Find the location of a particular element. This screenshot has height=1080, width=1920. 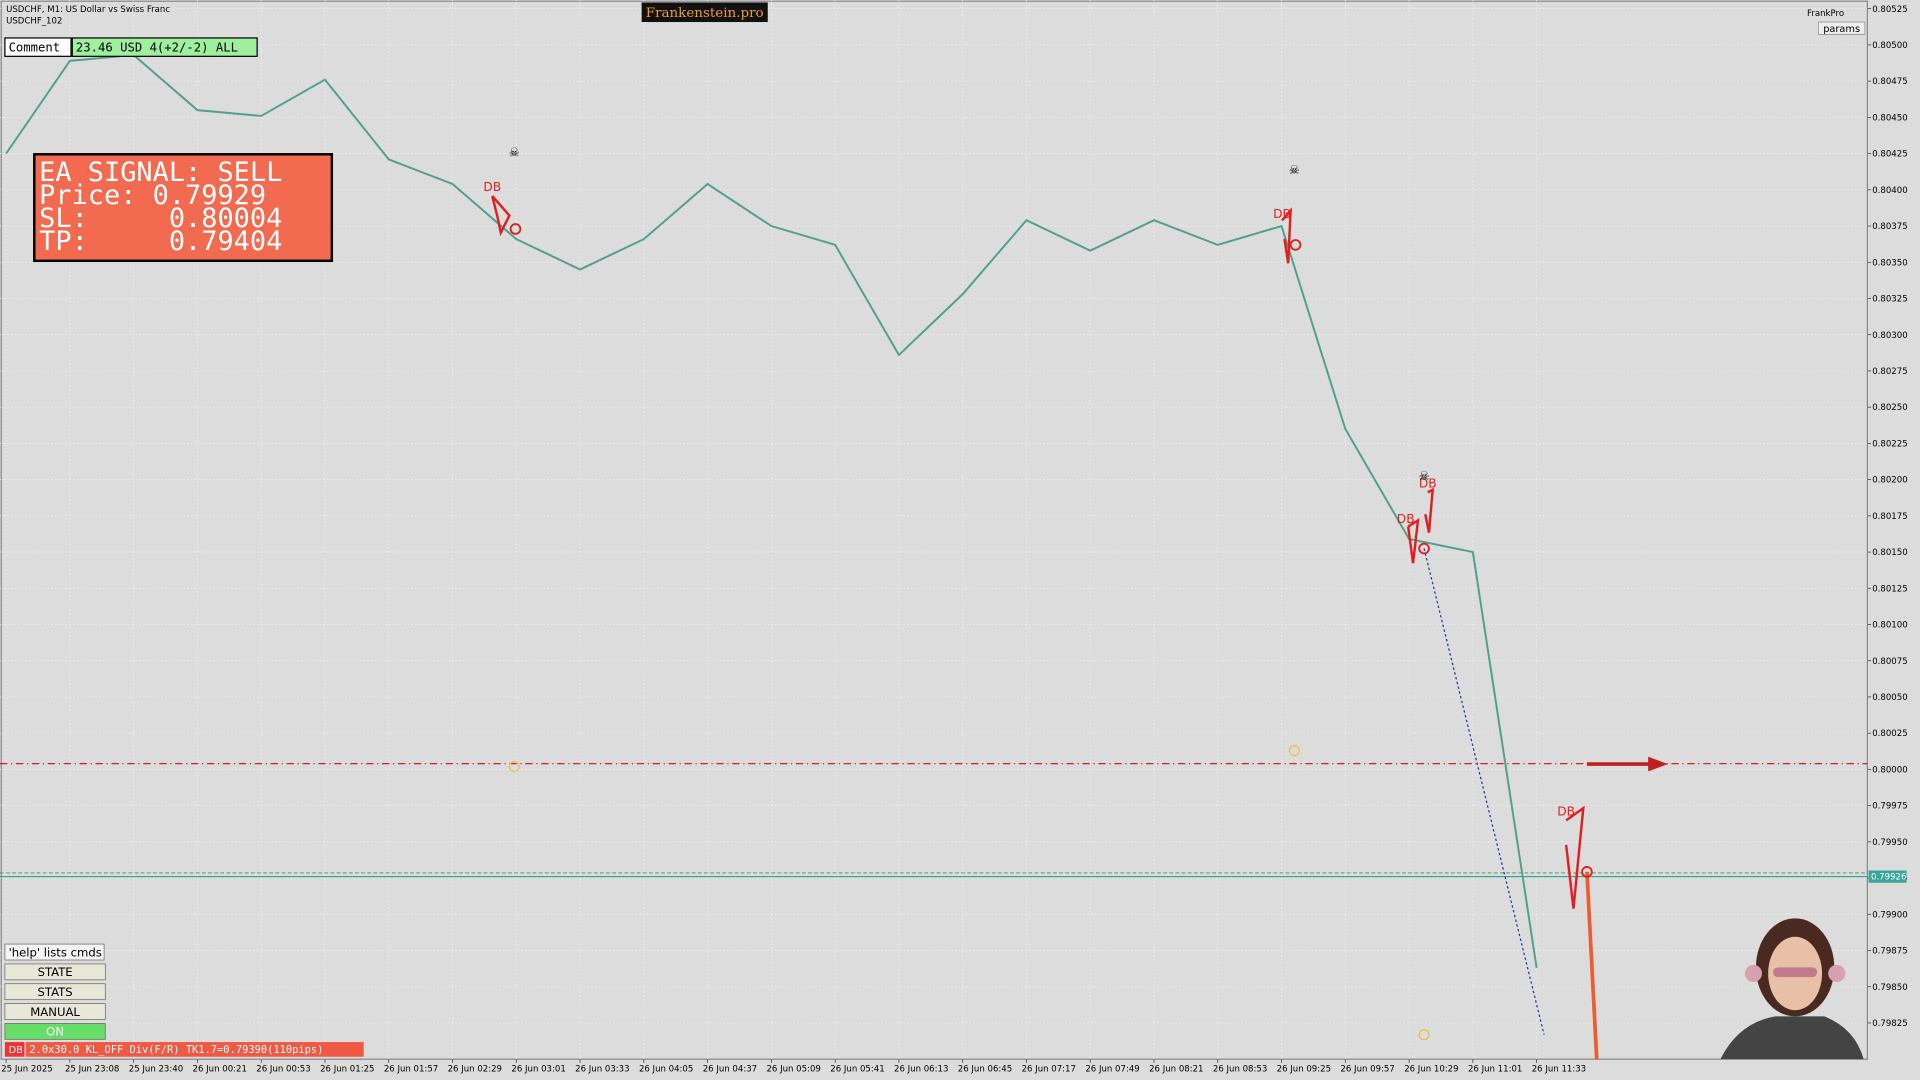

x-tick-label: 26 Jun 03:01 is located at coordinates (538, 1069).